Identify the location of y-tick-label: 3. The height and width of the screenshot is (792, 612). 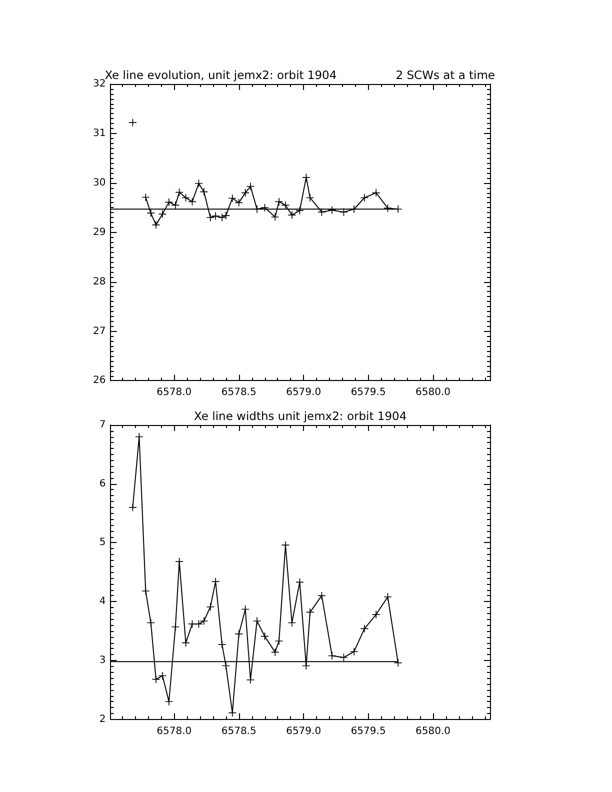
(102, 660).